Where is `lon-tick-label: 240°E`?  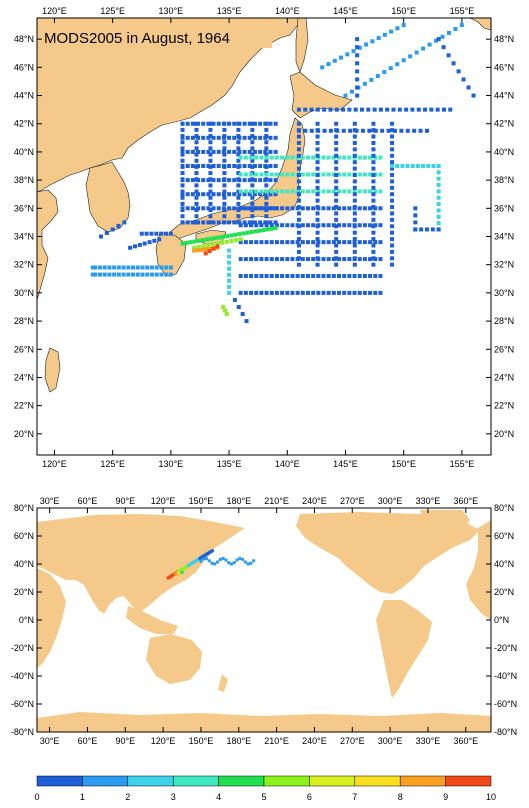 lon-tick-label: 240°E is located at coordinates (314, 741).